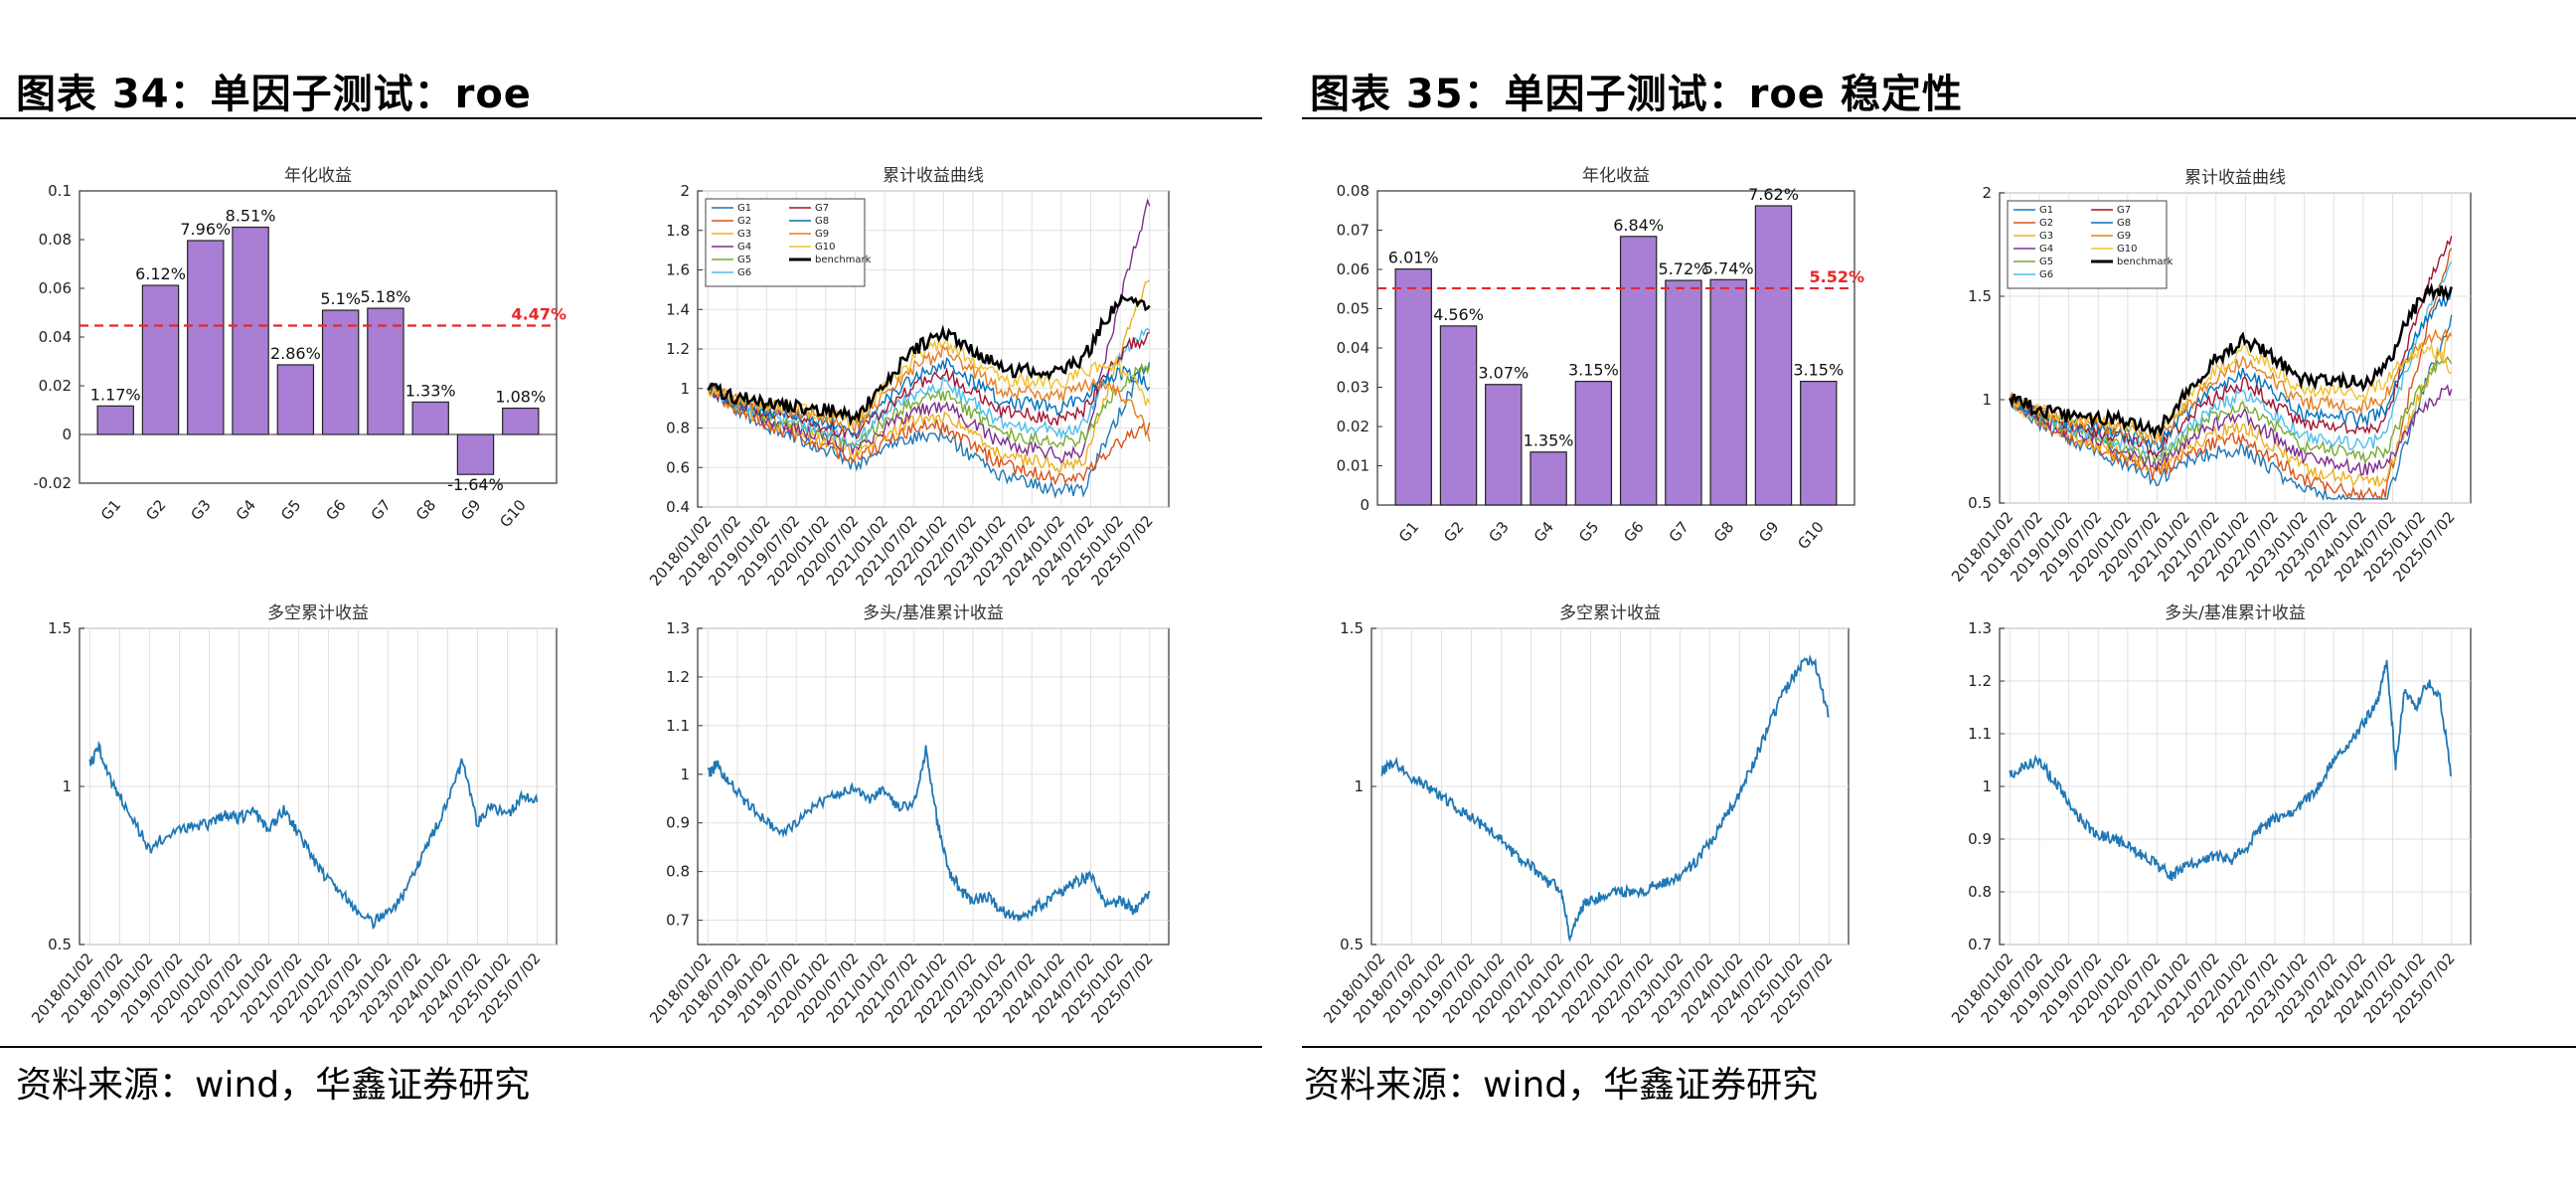 The image size is (2576, 1204). Describe the element at coordinates (744, 221) in the screenshot. I see `legend-entry: G2` at that location.